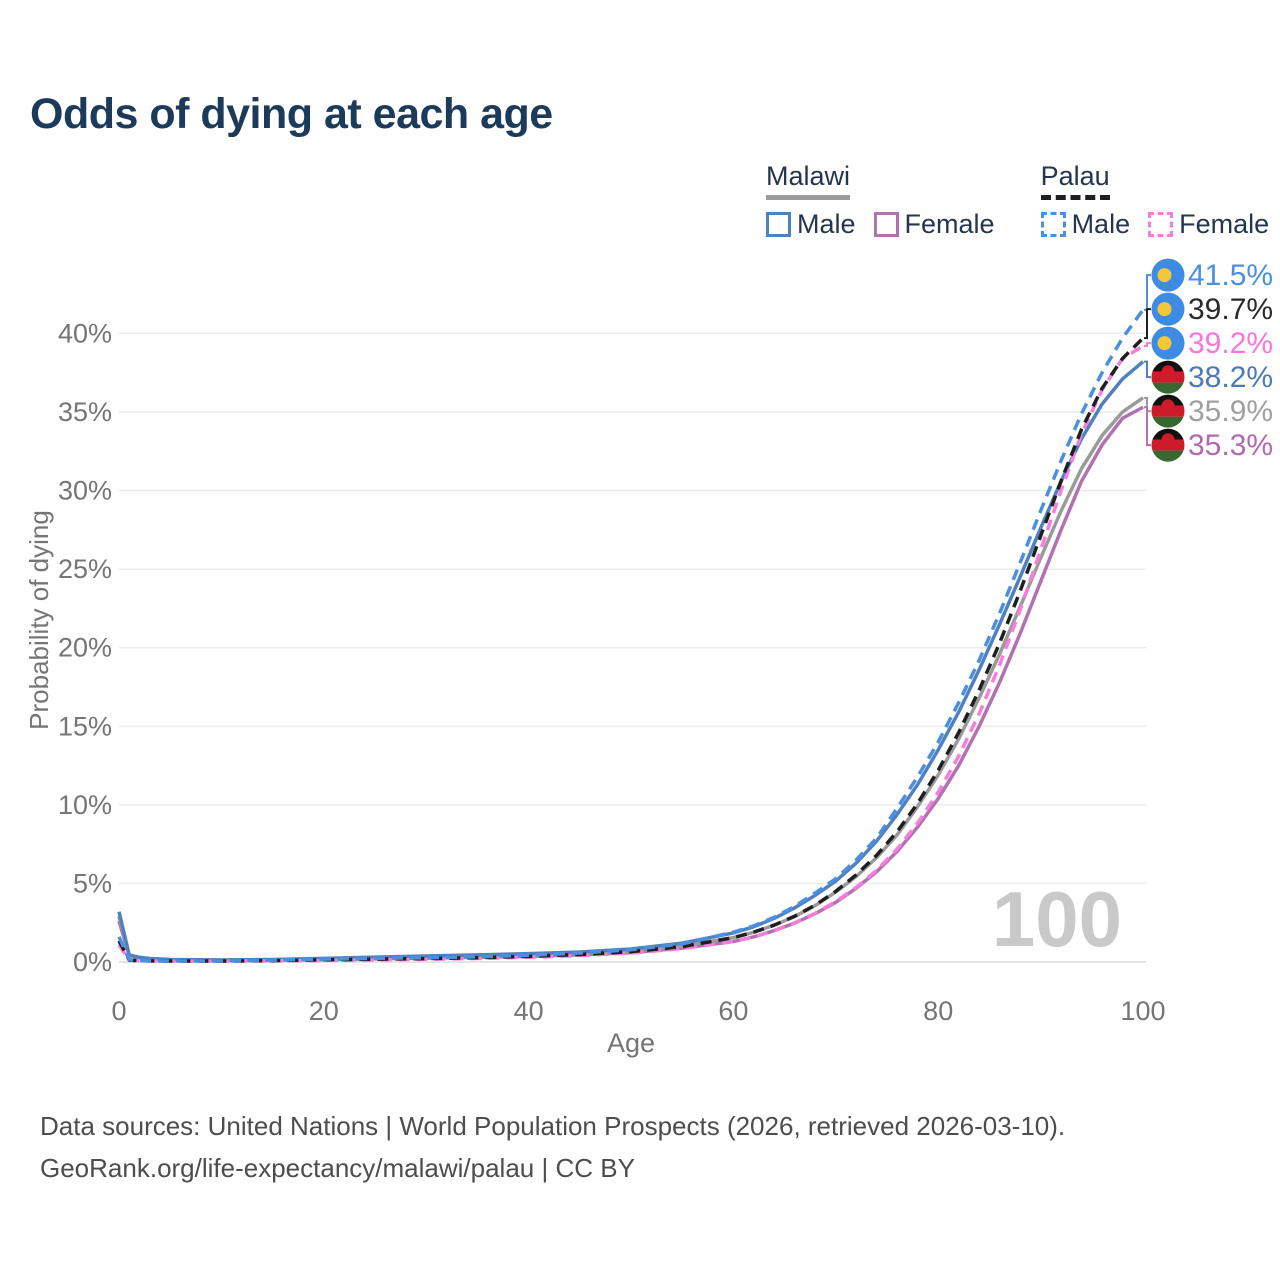 This screenshot has width=1280, height=1280. Describe the element at coordinates (1147, 344) in the screenshot. I see `leader-line-palau-female` at that location.